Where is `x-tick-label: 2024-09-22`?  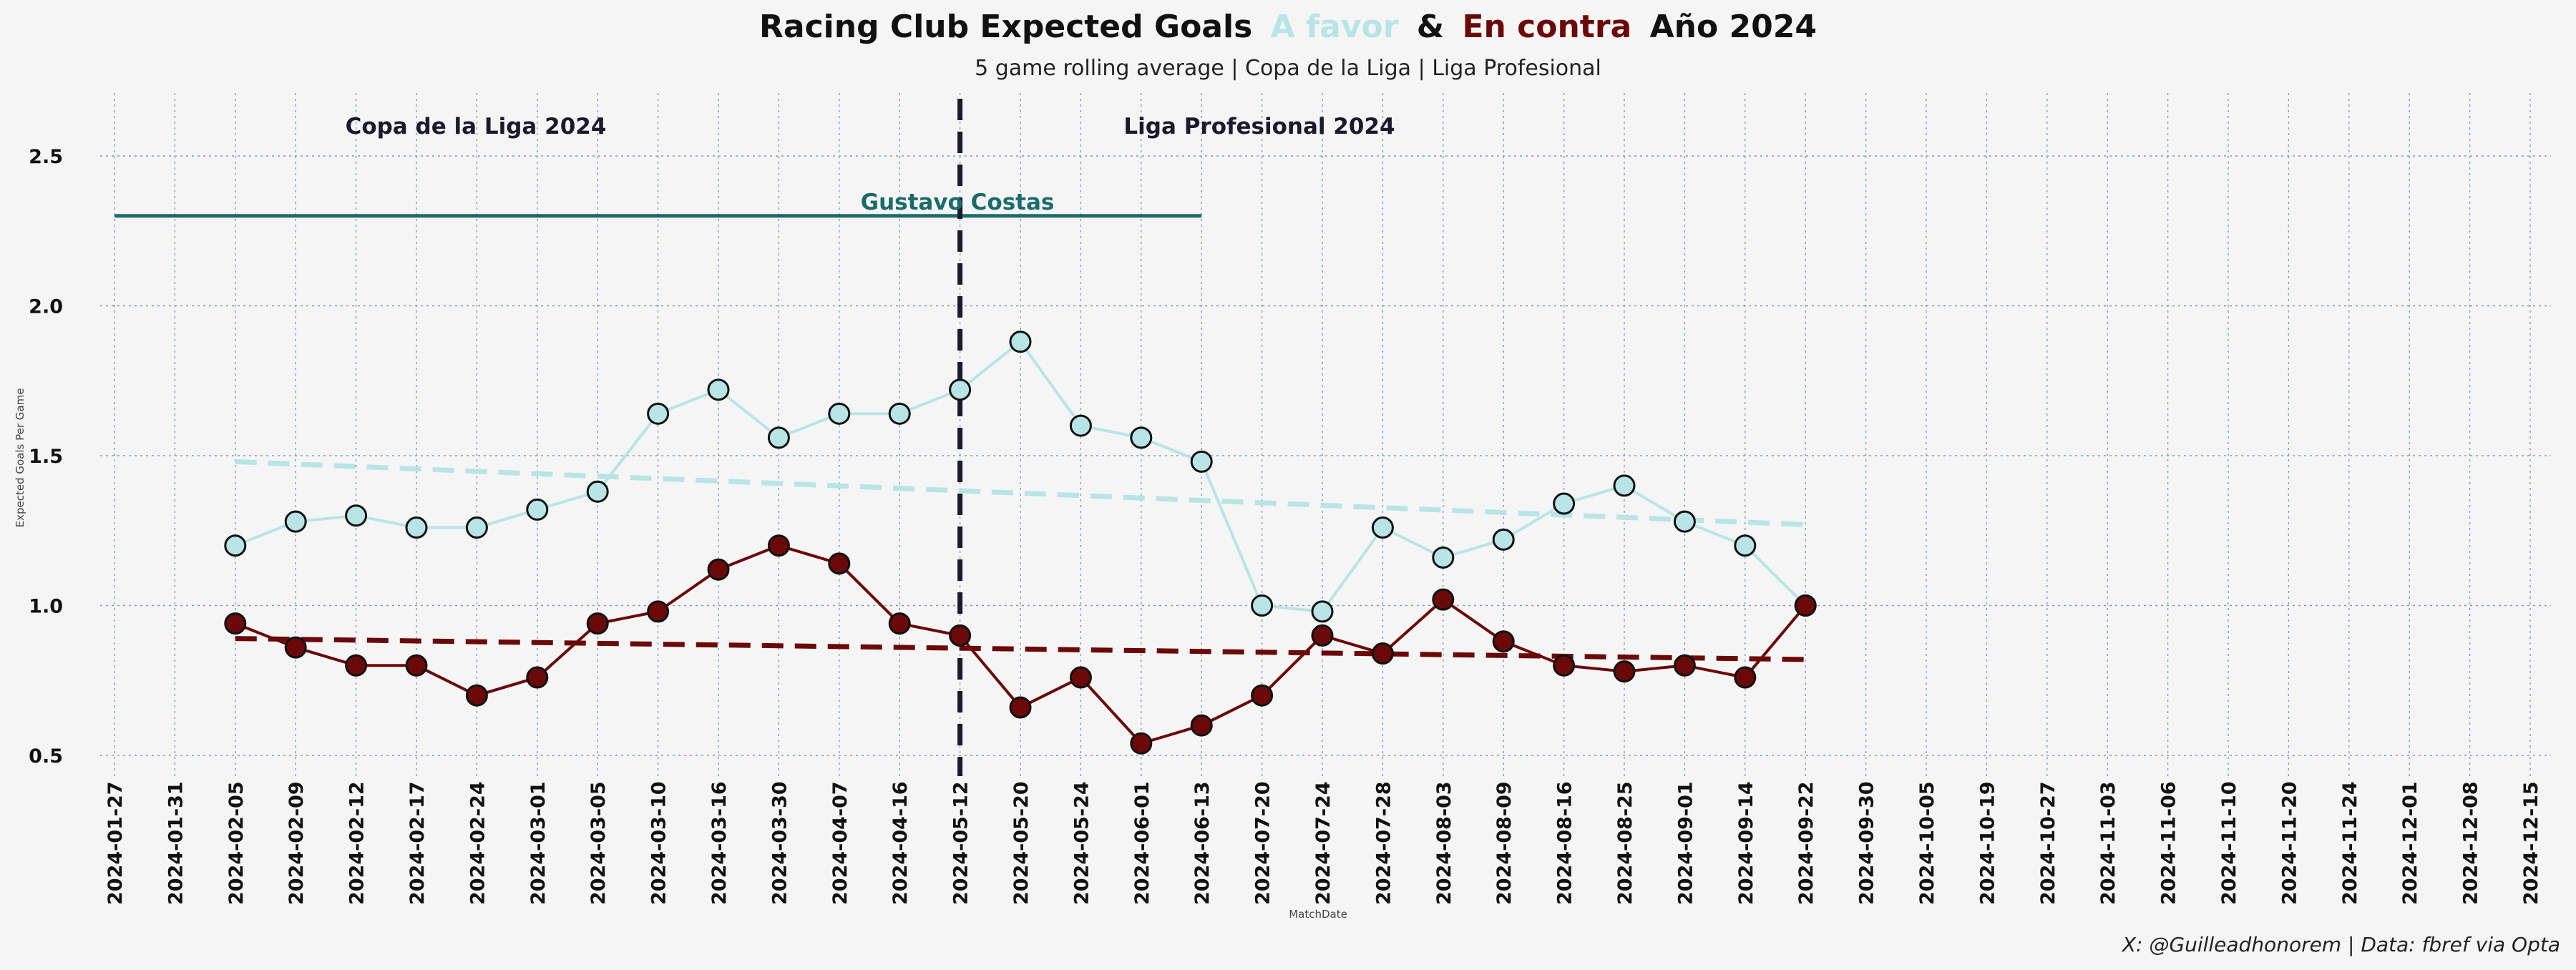 x-tick-label: 2024-09-22 is located at coordinates (1806, 843).